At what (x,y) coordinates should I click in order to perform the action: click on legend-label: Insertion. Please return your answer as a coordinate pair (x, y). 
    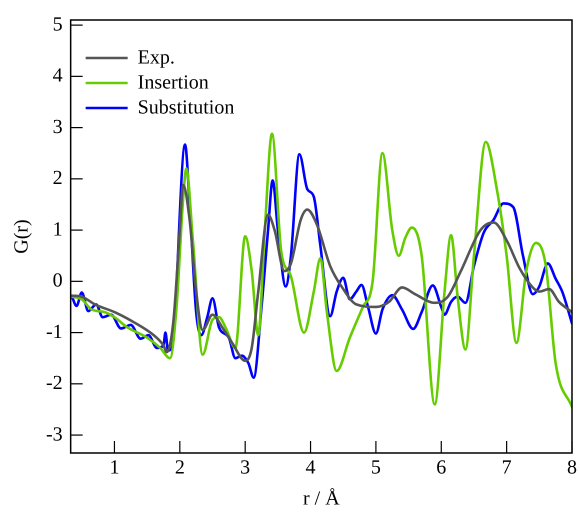
    Looking at the image, I should click on (173, 82).